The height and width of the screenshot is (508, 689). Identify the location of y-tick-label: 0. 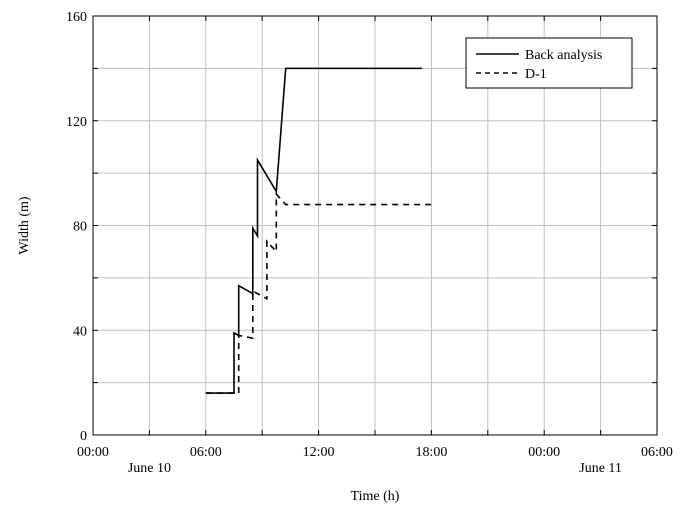
(83, 436).